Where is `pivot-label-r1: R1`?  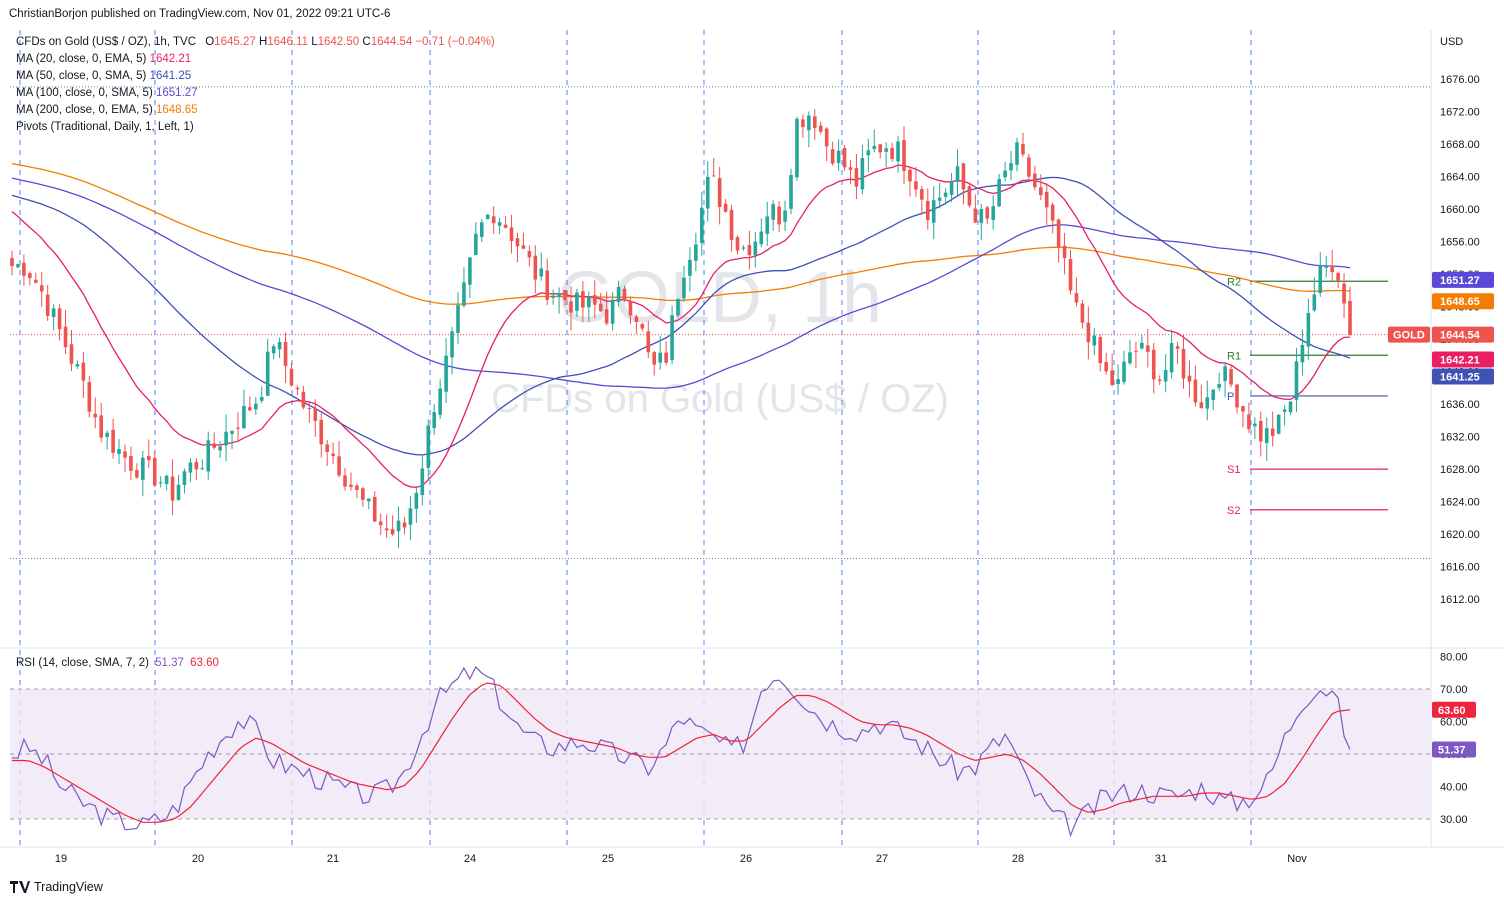
pivot-label-r1: R1 is located at coordinates (1234, 356).